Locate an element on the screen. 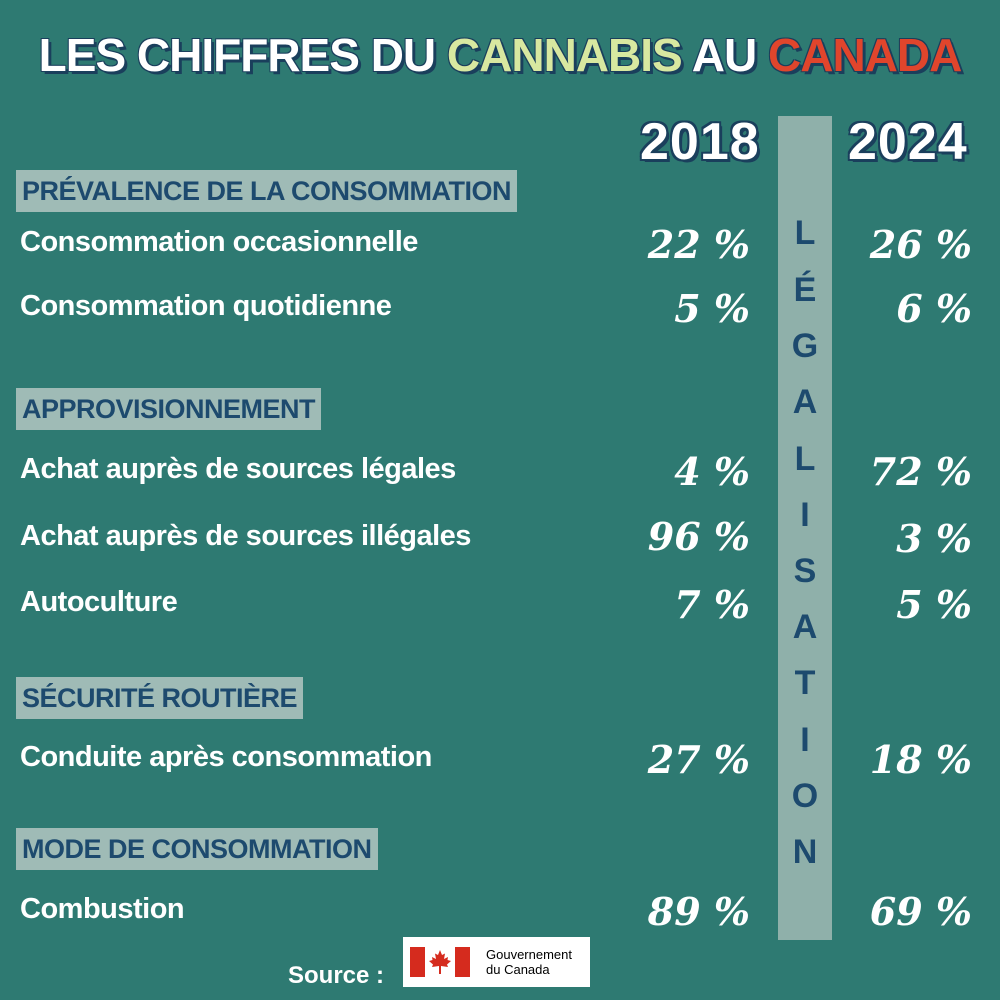 The width and height of the screenshot is (1000, 1000). row-label: Achat auprès de sources légales is located at coordinates (238, 469).